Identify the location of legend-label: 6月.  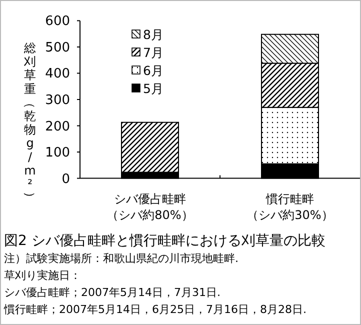
(153, 70).